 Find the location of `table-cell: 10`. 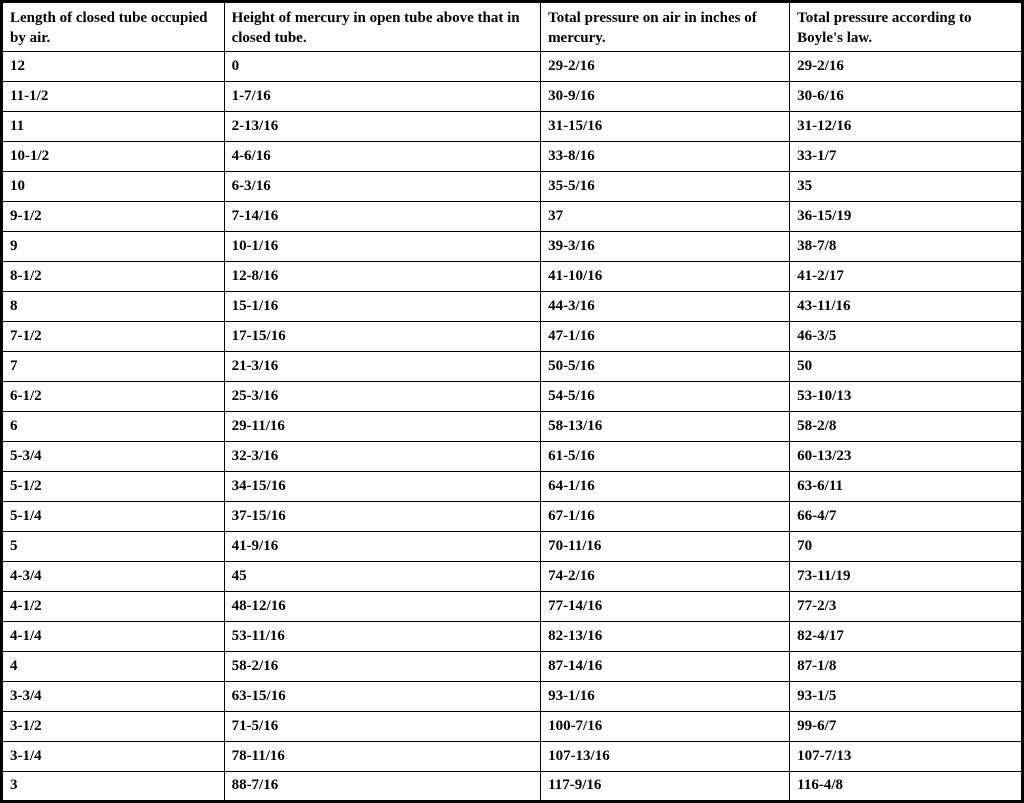

table-cell: 10 is located at coordinates (113, 186).